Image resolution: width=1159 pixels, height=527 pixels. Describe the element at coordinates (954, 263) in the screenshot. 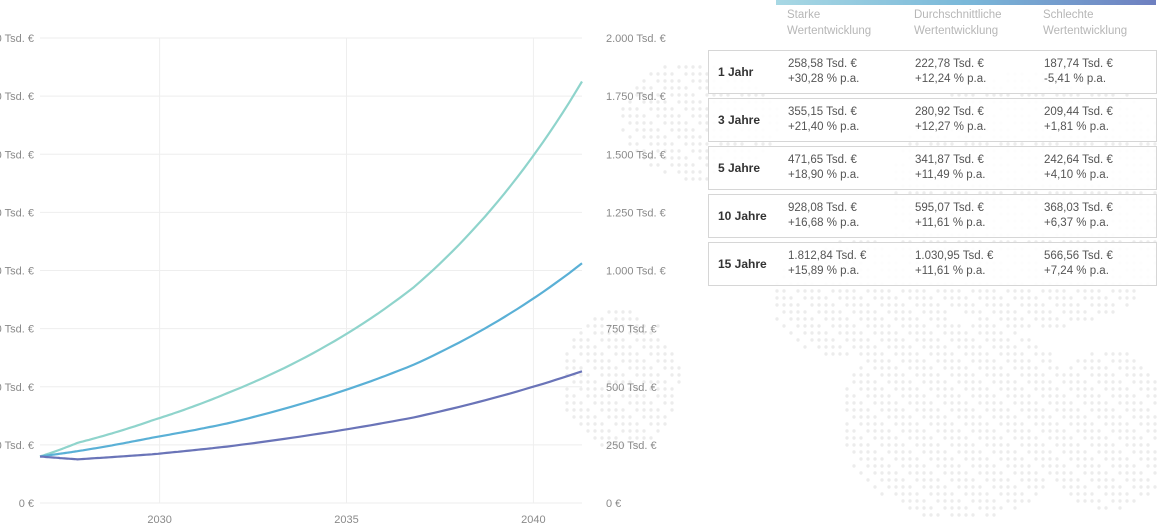

I see `cell-average: 1.030,95 Tsd. € +11,61 % p.a.` at that location.